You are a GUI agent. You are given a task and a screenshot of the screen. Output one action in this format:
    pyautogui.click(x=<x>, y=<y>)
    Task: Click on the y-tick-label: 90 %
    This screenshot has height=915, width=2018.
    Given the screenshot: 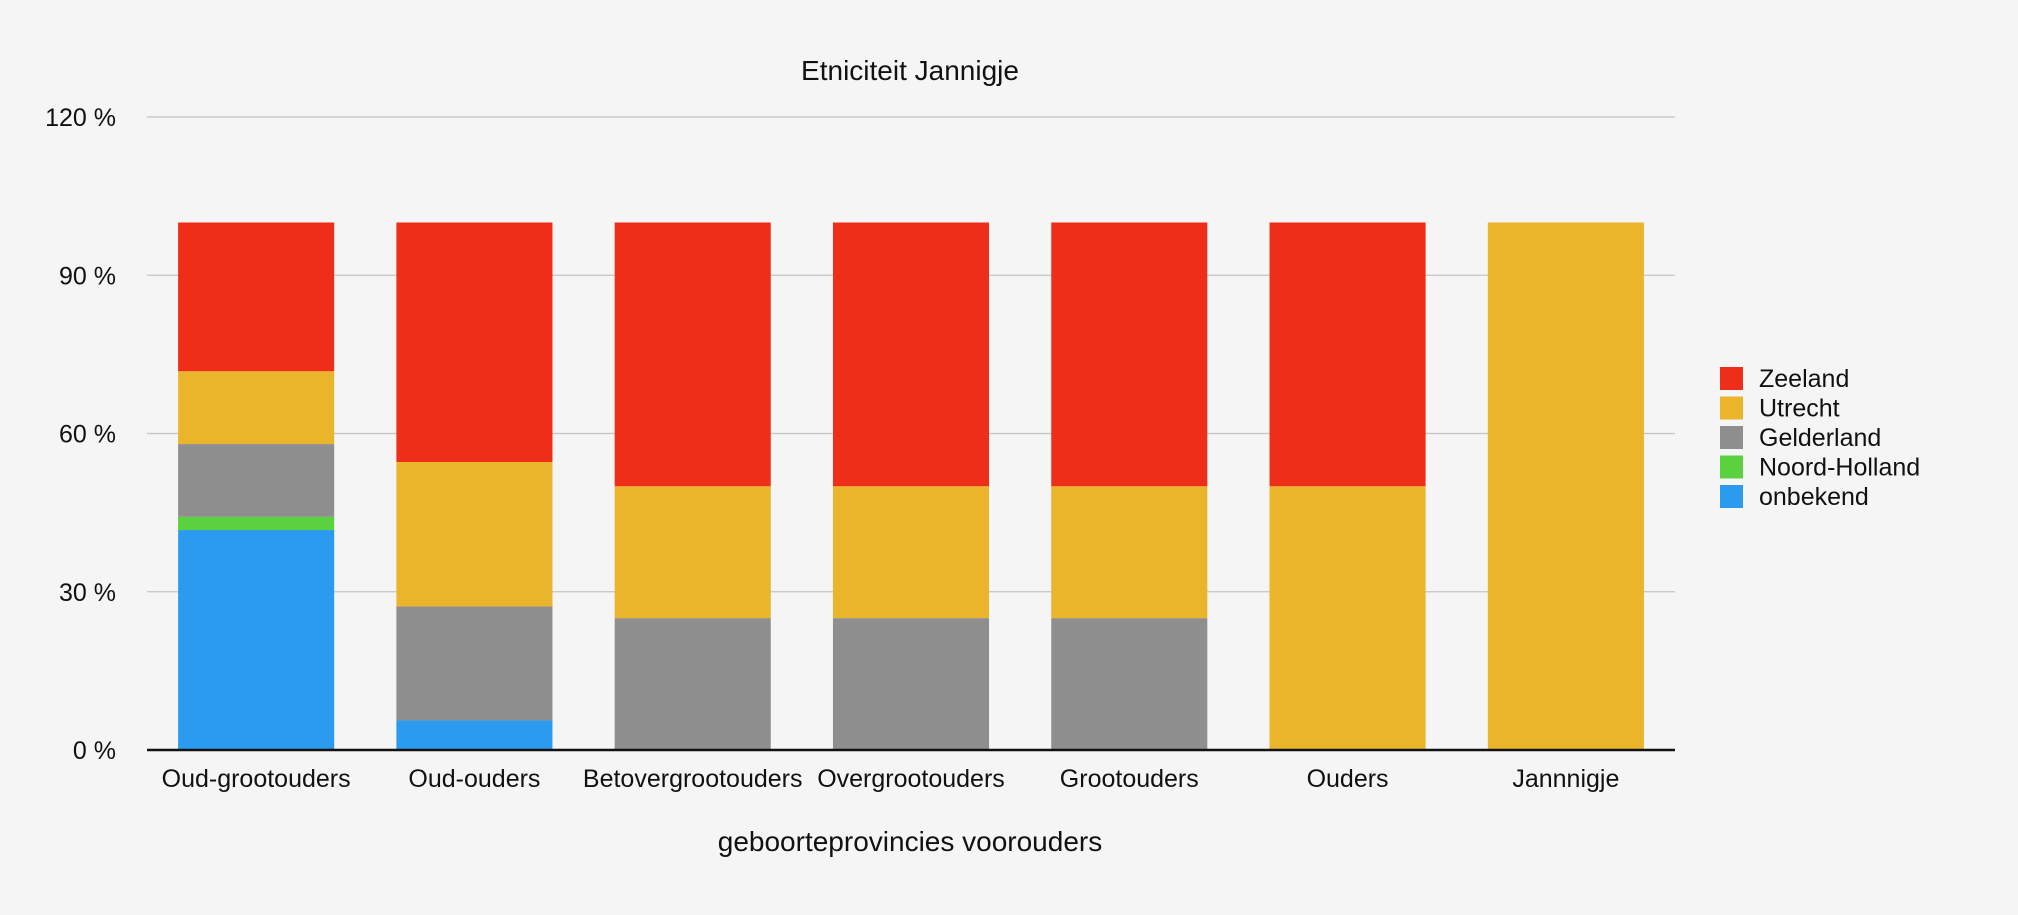 What is the action you would take?
    pyautogui.click(x=87, y=276)
    